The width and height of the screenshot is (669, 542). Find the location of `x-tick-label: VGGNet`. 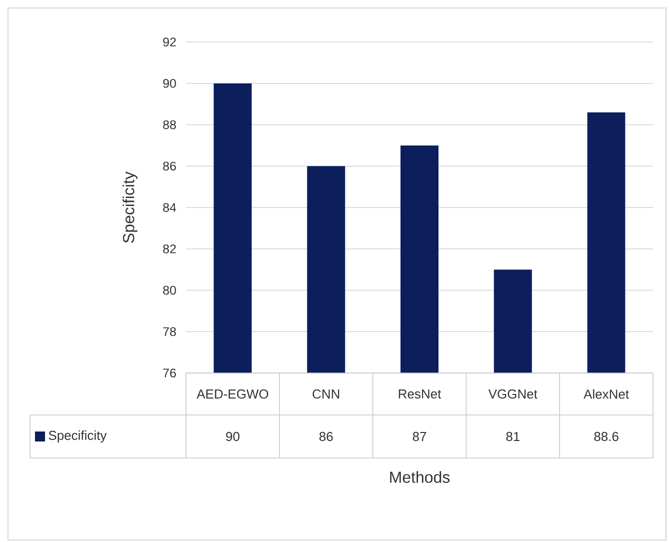

x-tick-label: VGGNet is located at coordinates (513, 394).